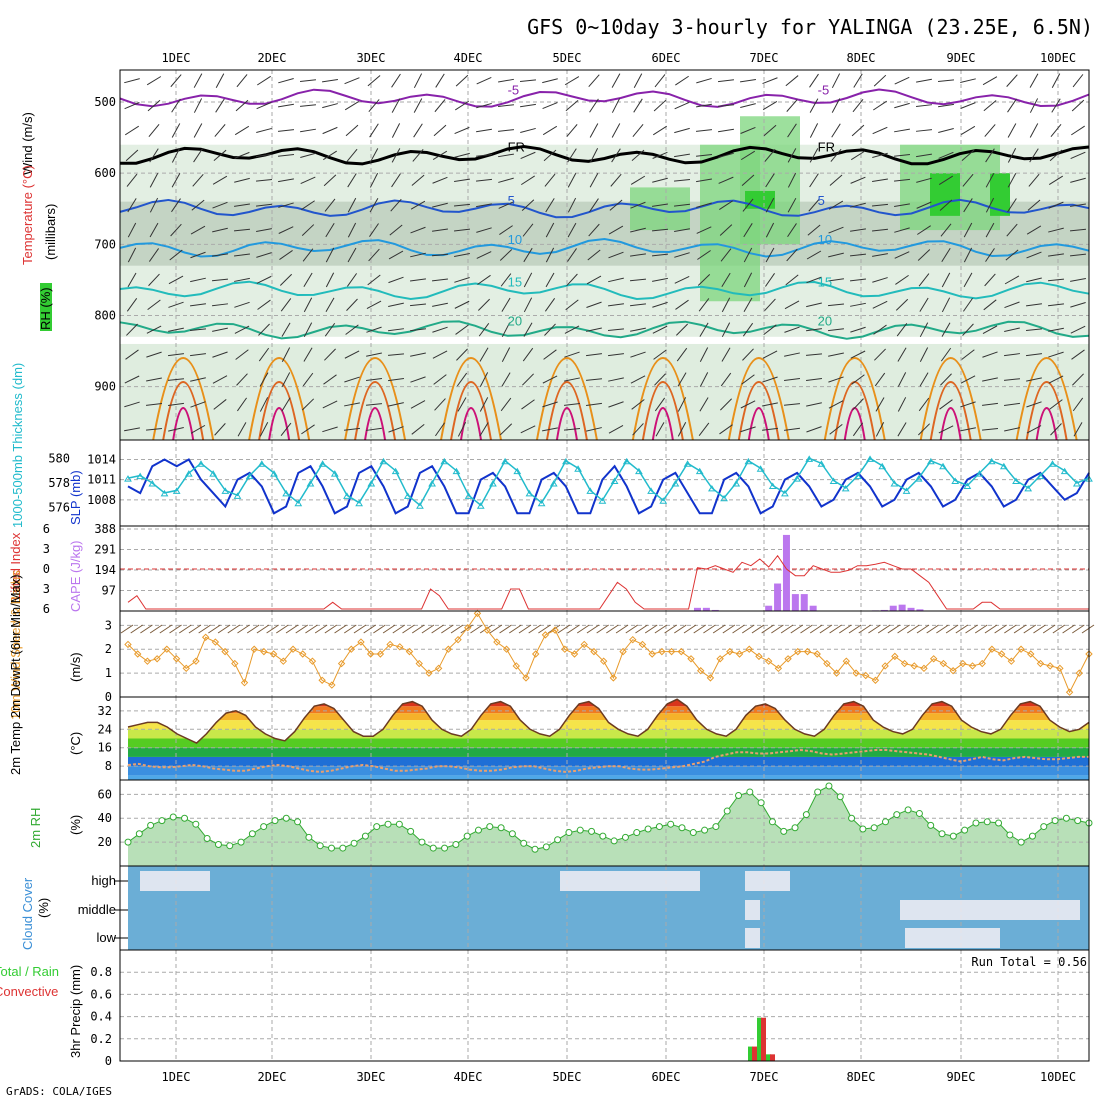 This screenshot has height=1100, width=1100. What do you see at coordinates (105, 729) in the screenshot?
I see `temp-tick-label: 24` at bounding box center [105, 729].